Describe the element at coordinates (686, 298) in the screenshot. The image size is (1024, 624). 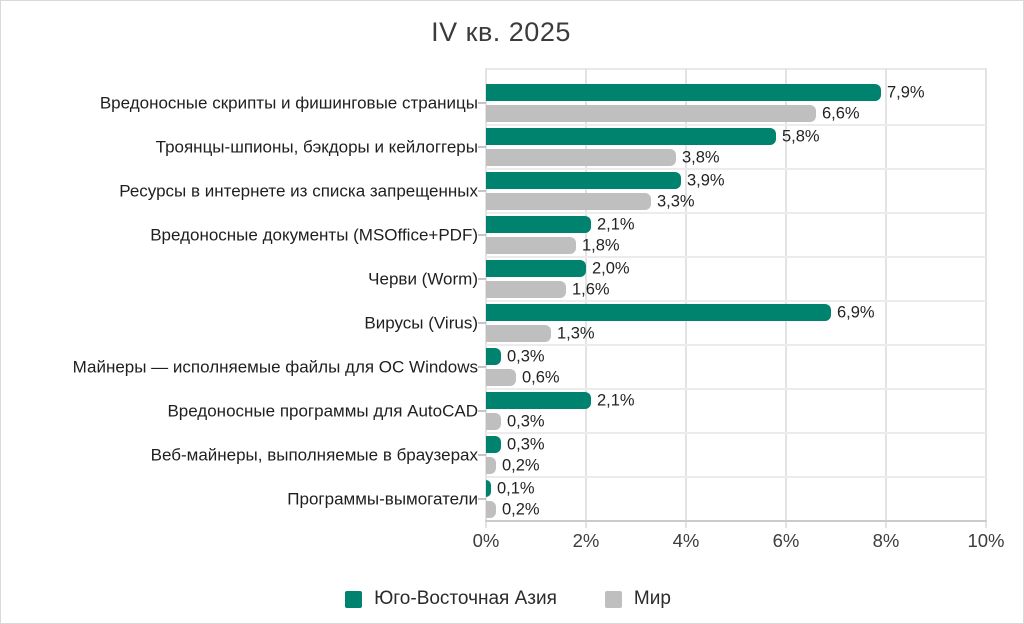
I see `gridline-4%` at that location.